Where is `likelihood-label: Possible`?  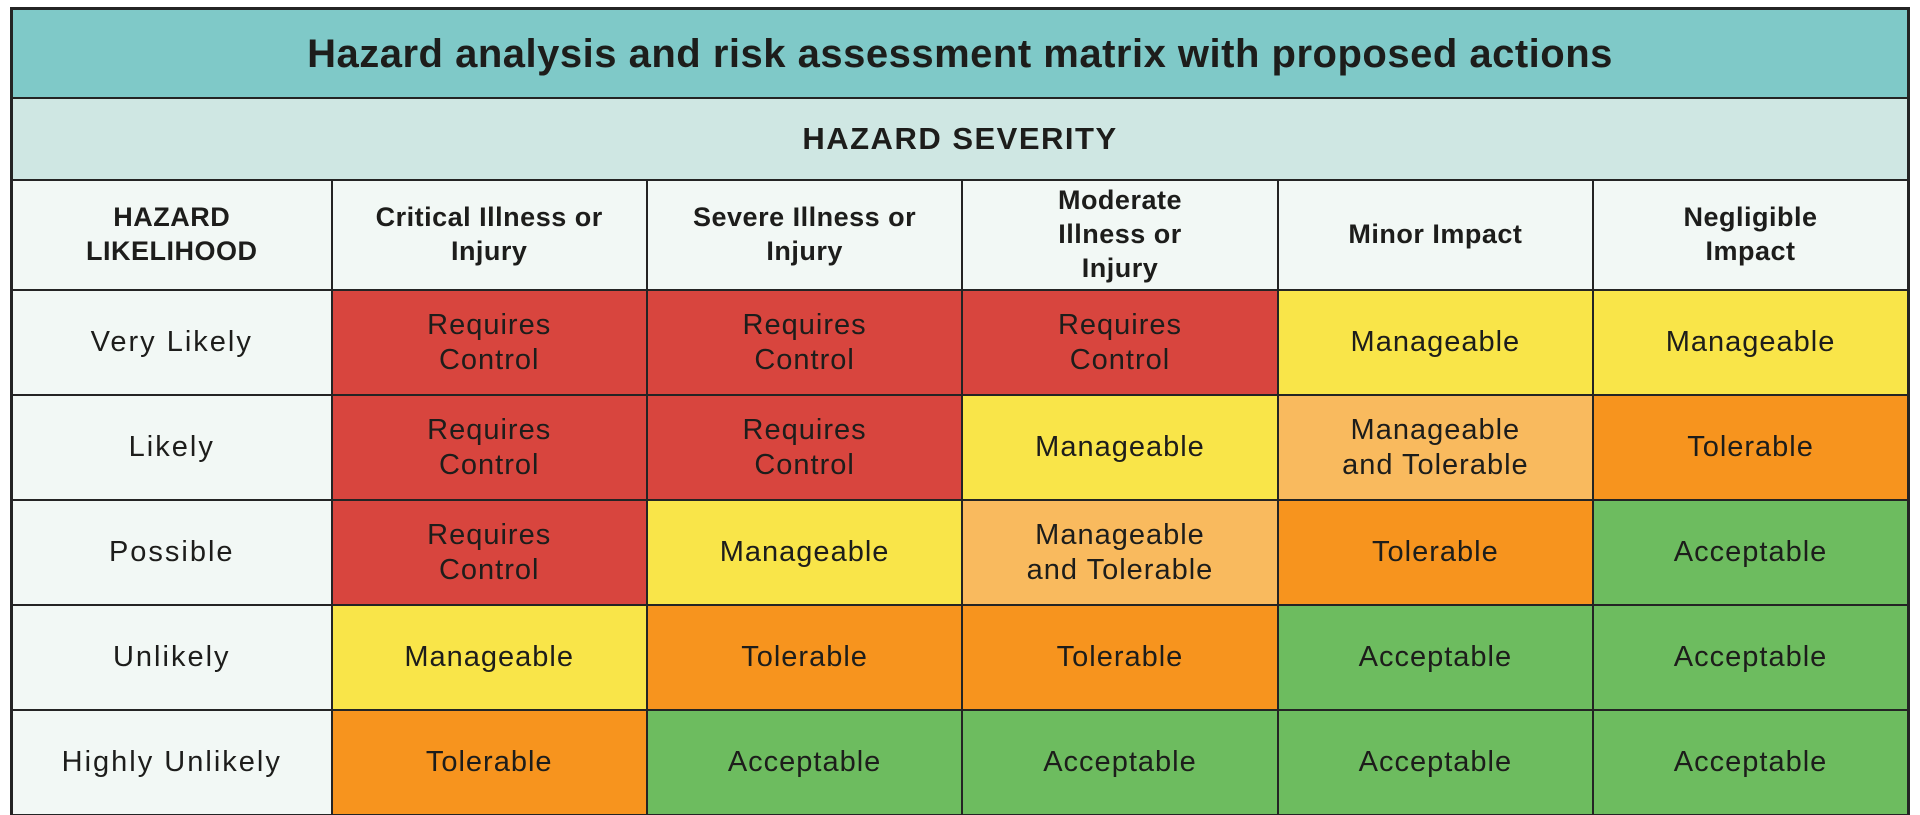 likelihood-label: Possible is located at coordinates (171, 552).